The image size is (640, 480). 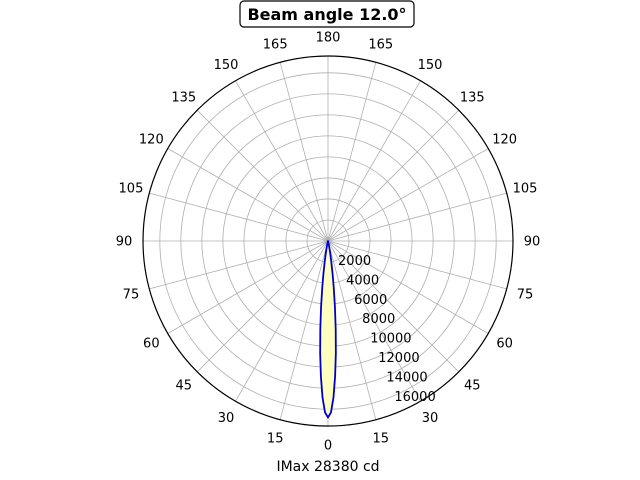 I want to click on radial-tick-labels: 2000 4000 6000 8000 10000 12000 14000 16000, so click(x=387, y=329).